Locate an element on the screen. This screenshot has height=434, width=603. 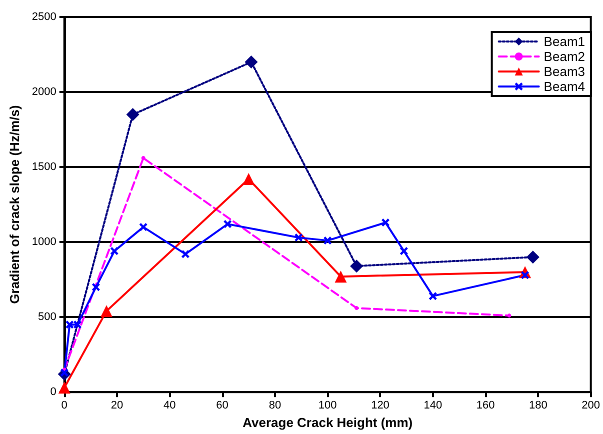
y-tick-label: 2500 is located at coordinates (44, 17).